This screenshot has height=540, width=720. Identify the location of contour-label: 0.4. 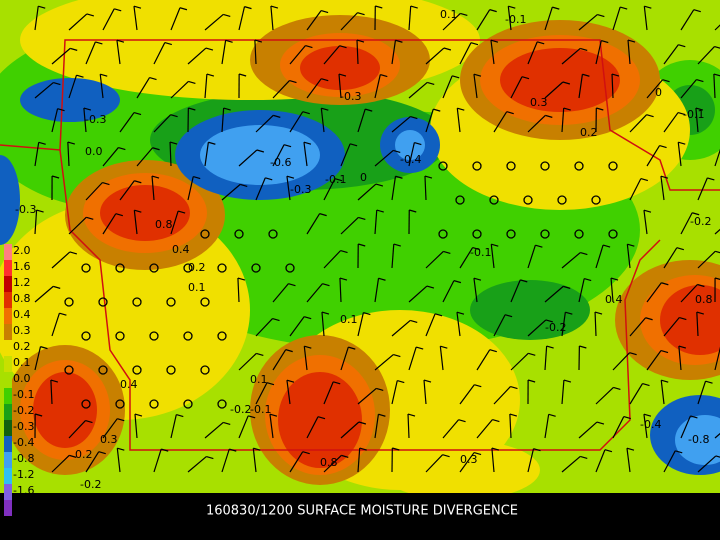
(614, 299).